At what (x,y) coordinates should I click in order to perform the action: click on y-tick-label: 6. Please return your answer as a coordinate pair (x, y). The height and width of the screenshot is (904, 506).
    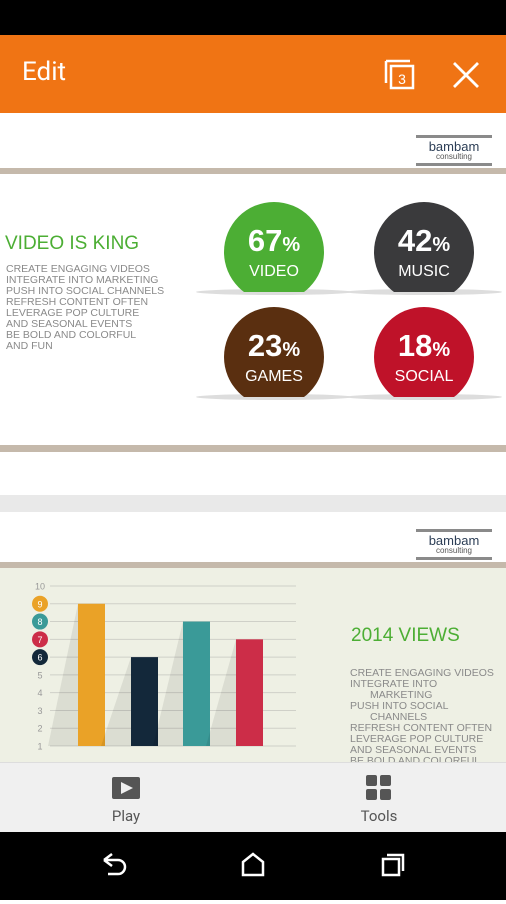
    Looking at the image, I should click on (39, 658).